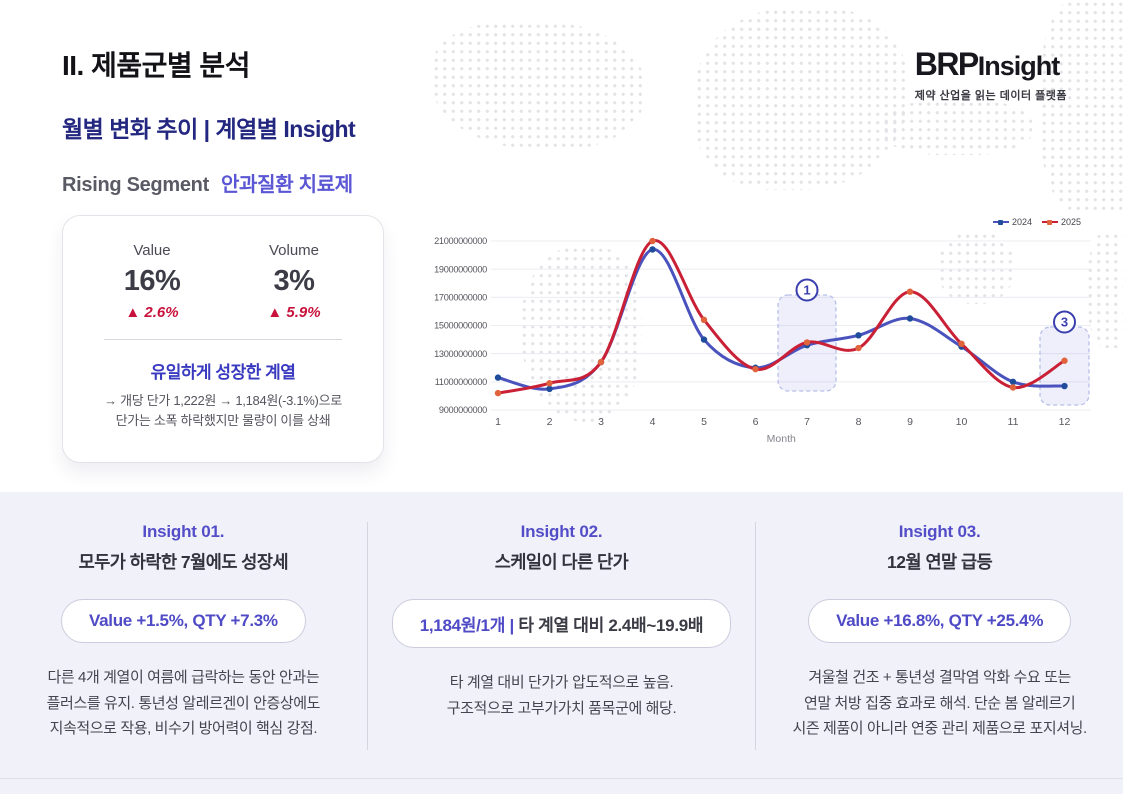 This screenshot has width=1123, height=794. What do you see at coordinates (962, 422) in the screenshot?
I see `svg-text: 10` at bounding box center [962, 422].